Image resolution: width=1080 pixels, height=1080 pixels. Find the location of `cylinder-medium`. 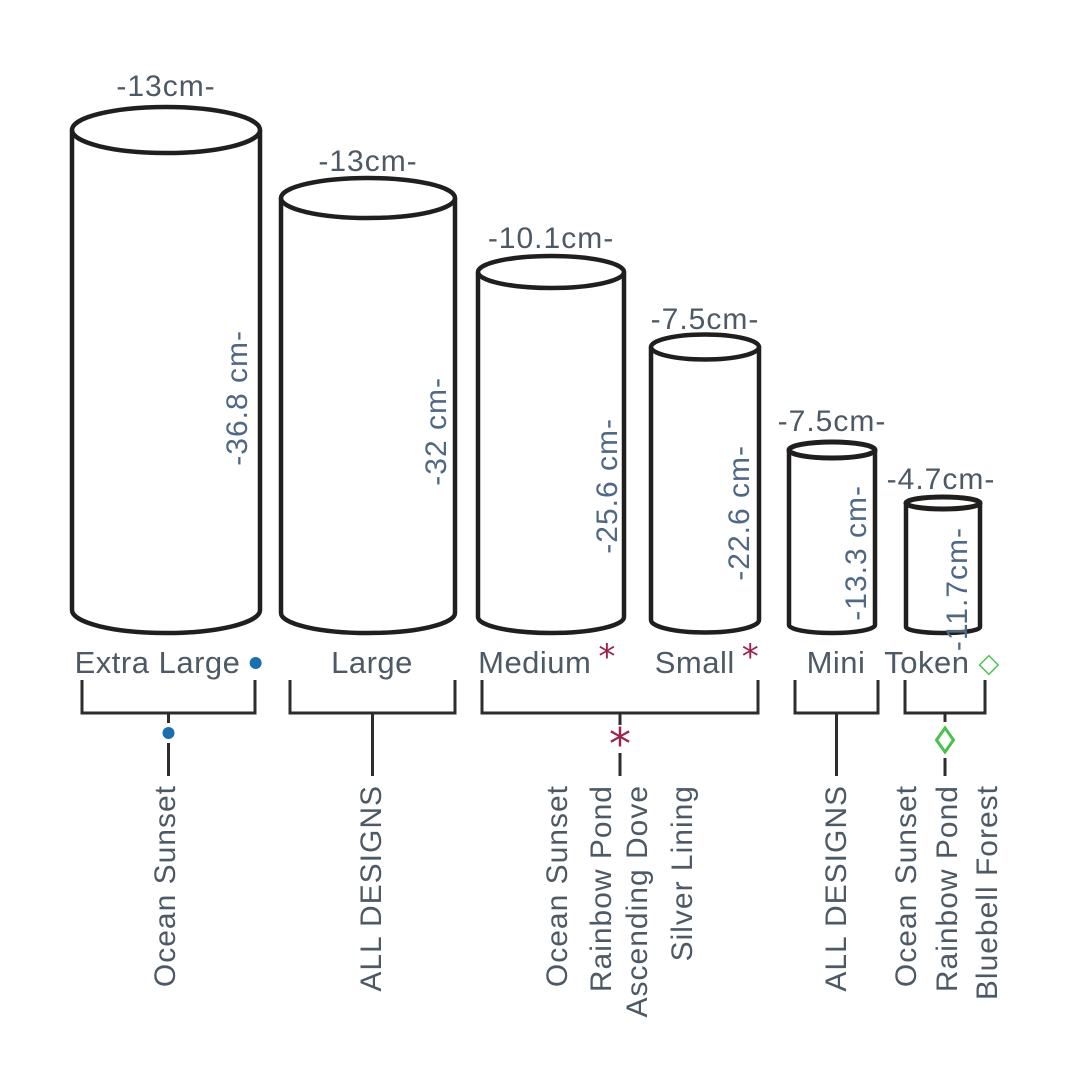

cylinder-medium is located at coordinates (551, 444).